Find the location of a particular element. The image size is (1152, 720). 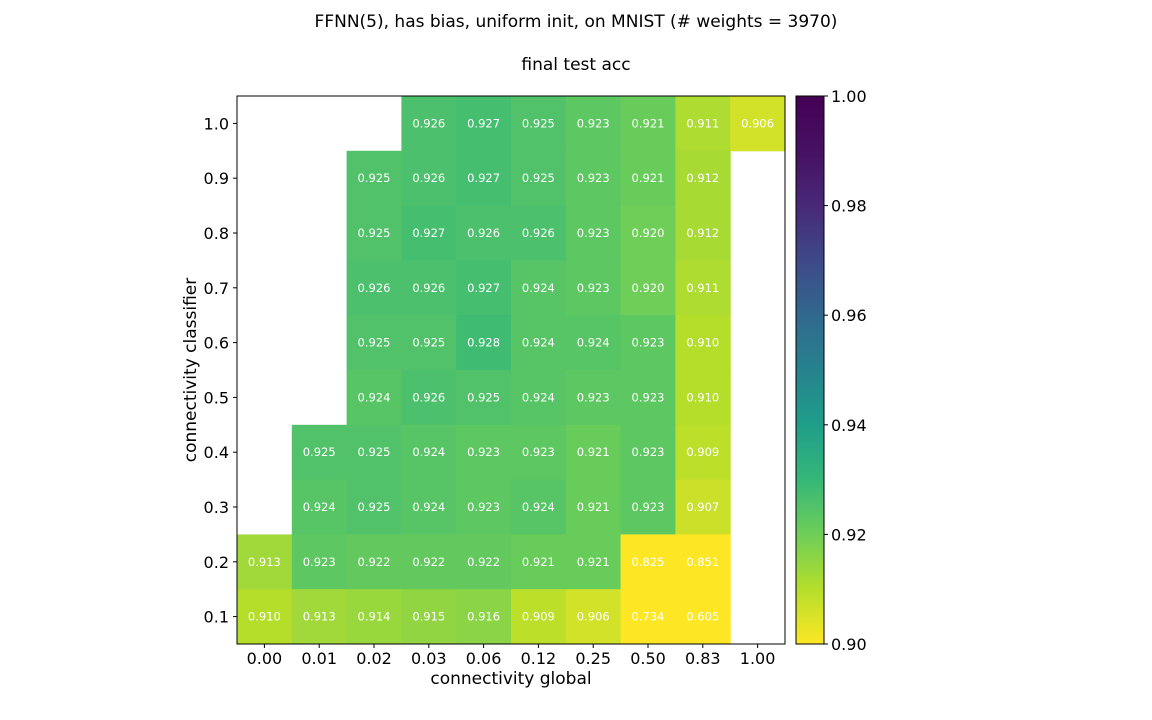

y-tick-label: 0.3 is located at coordinates (216, 507).